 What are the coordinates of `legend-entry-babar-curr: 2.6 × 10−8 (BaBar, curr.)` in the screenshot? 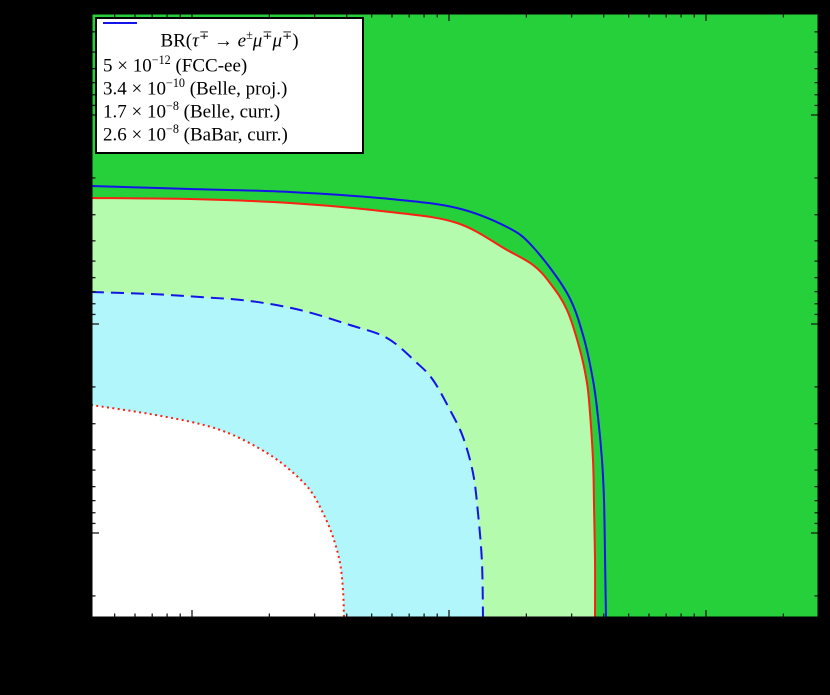 It's located at (229, 84).